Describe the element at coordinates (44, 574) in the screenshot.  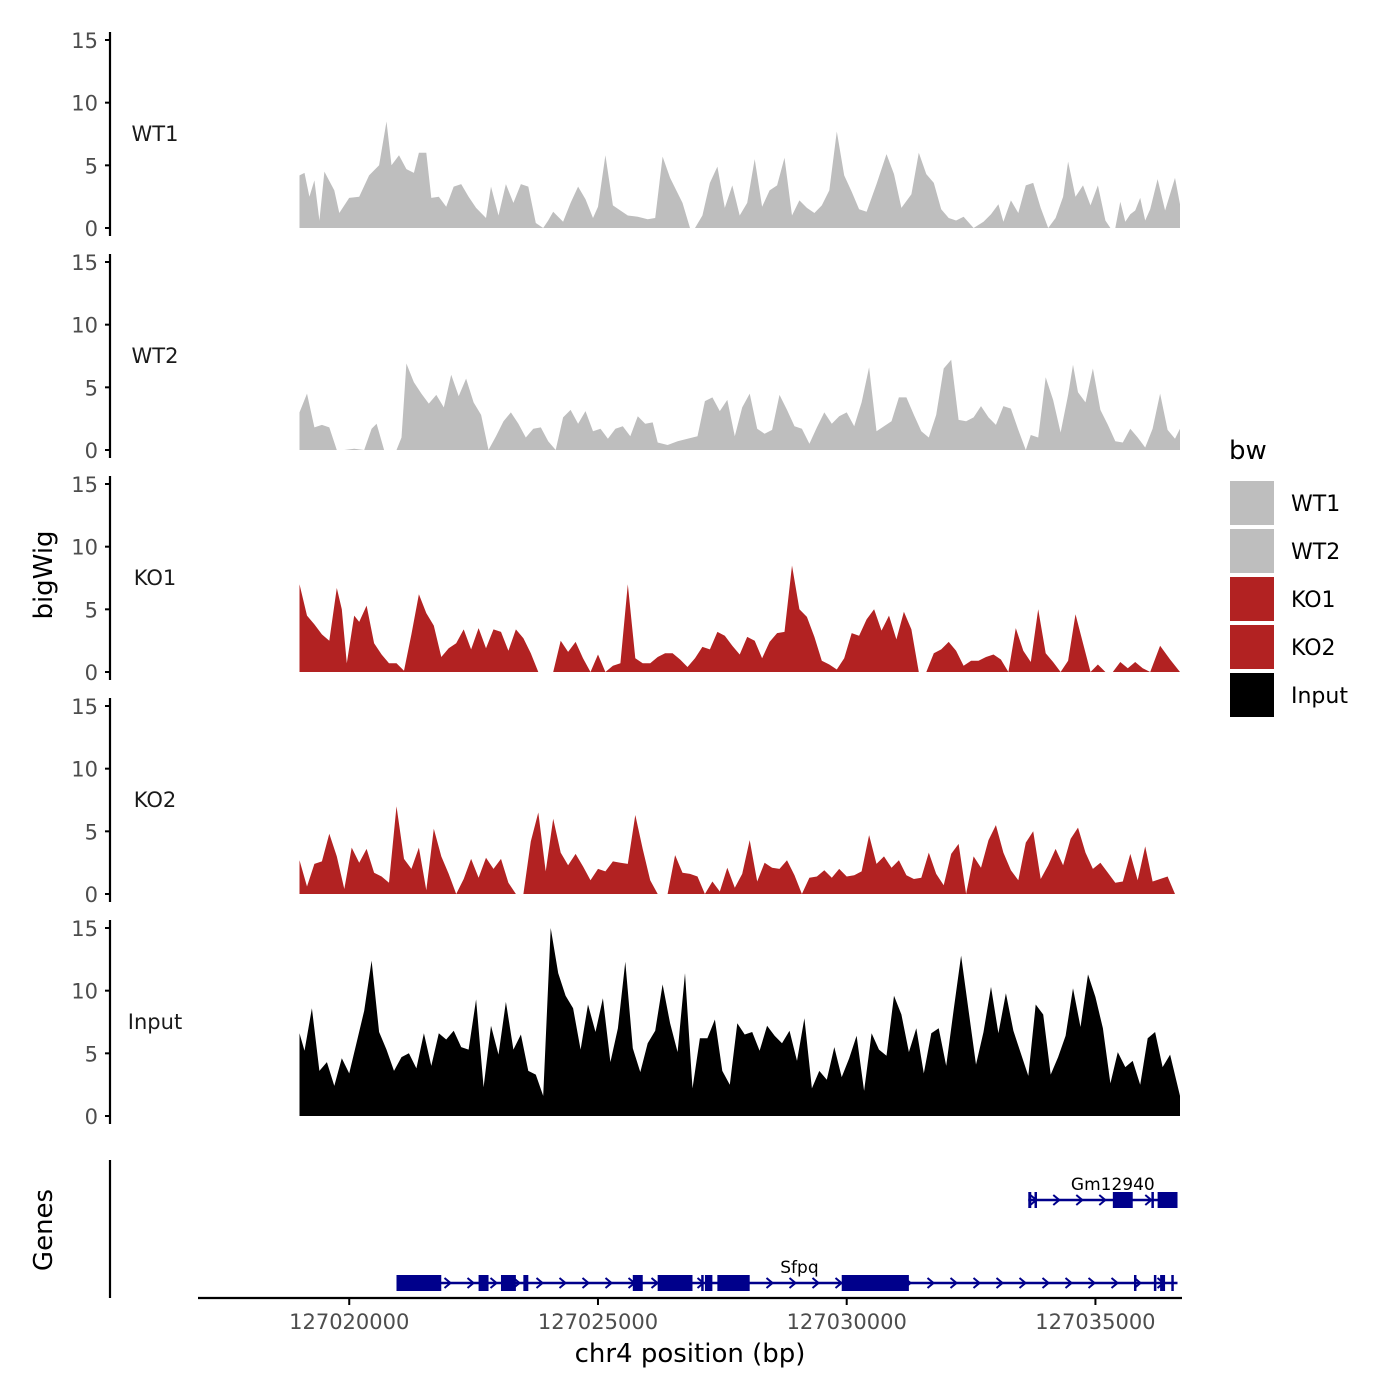
I see `y-axis-title: bigWig` at that location.